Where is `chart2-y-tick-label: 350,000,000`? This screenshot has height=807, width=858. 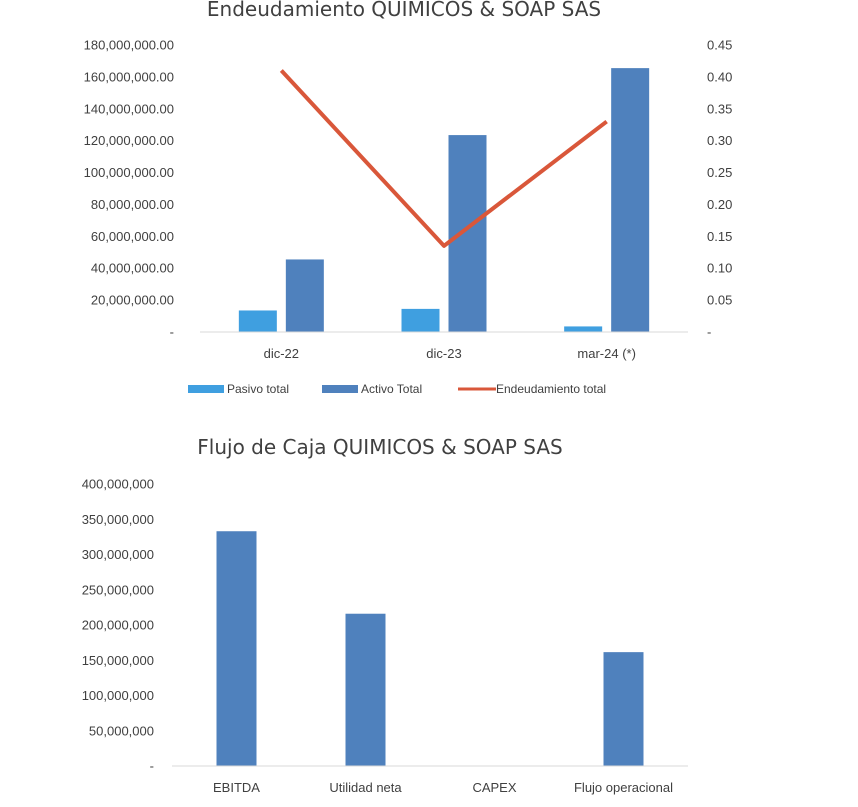
chart2-y-tick-label: 350,000,000 is located at coordinates (118, 519).